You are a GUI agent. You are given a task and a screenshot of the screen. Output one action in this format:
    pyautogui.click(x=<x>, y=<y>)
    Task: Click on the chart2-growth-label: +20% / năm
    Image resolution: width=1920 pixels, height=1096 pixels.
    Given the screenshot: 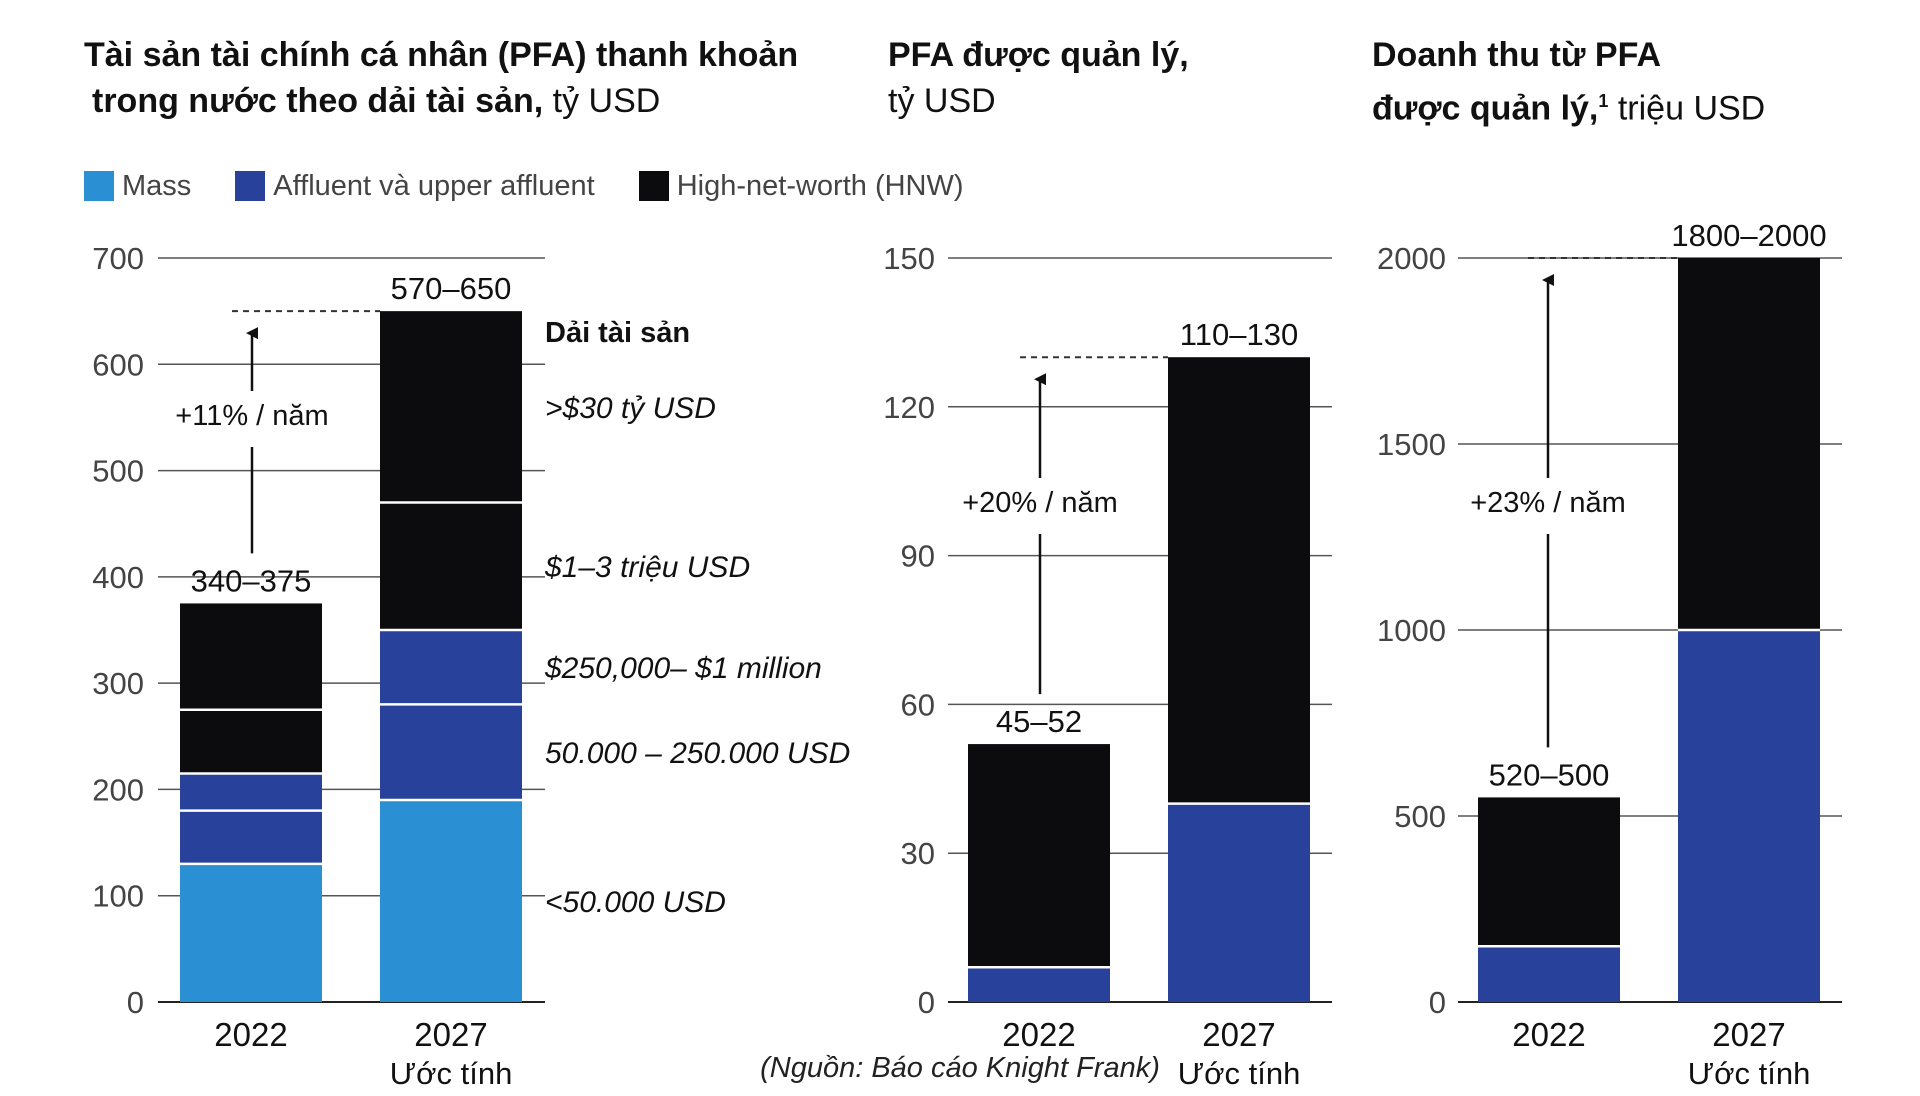 What is the action you would take?
    pyautogui.click(x=1040, y=503)
    